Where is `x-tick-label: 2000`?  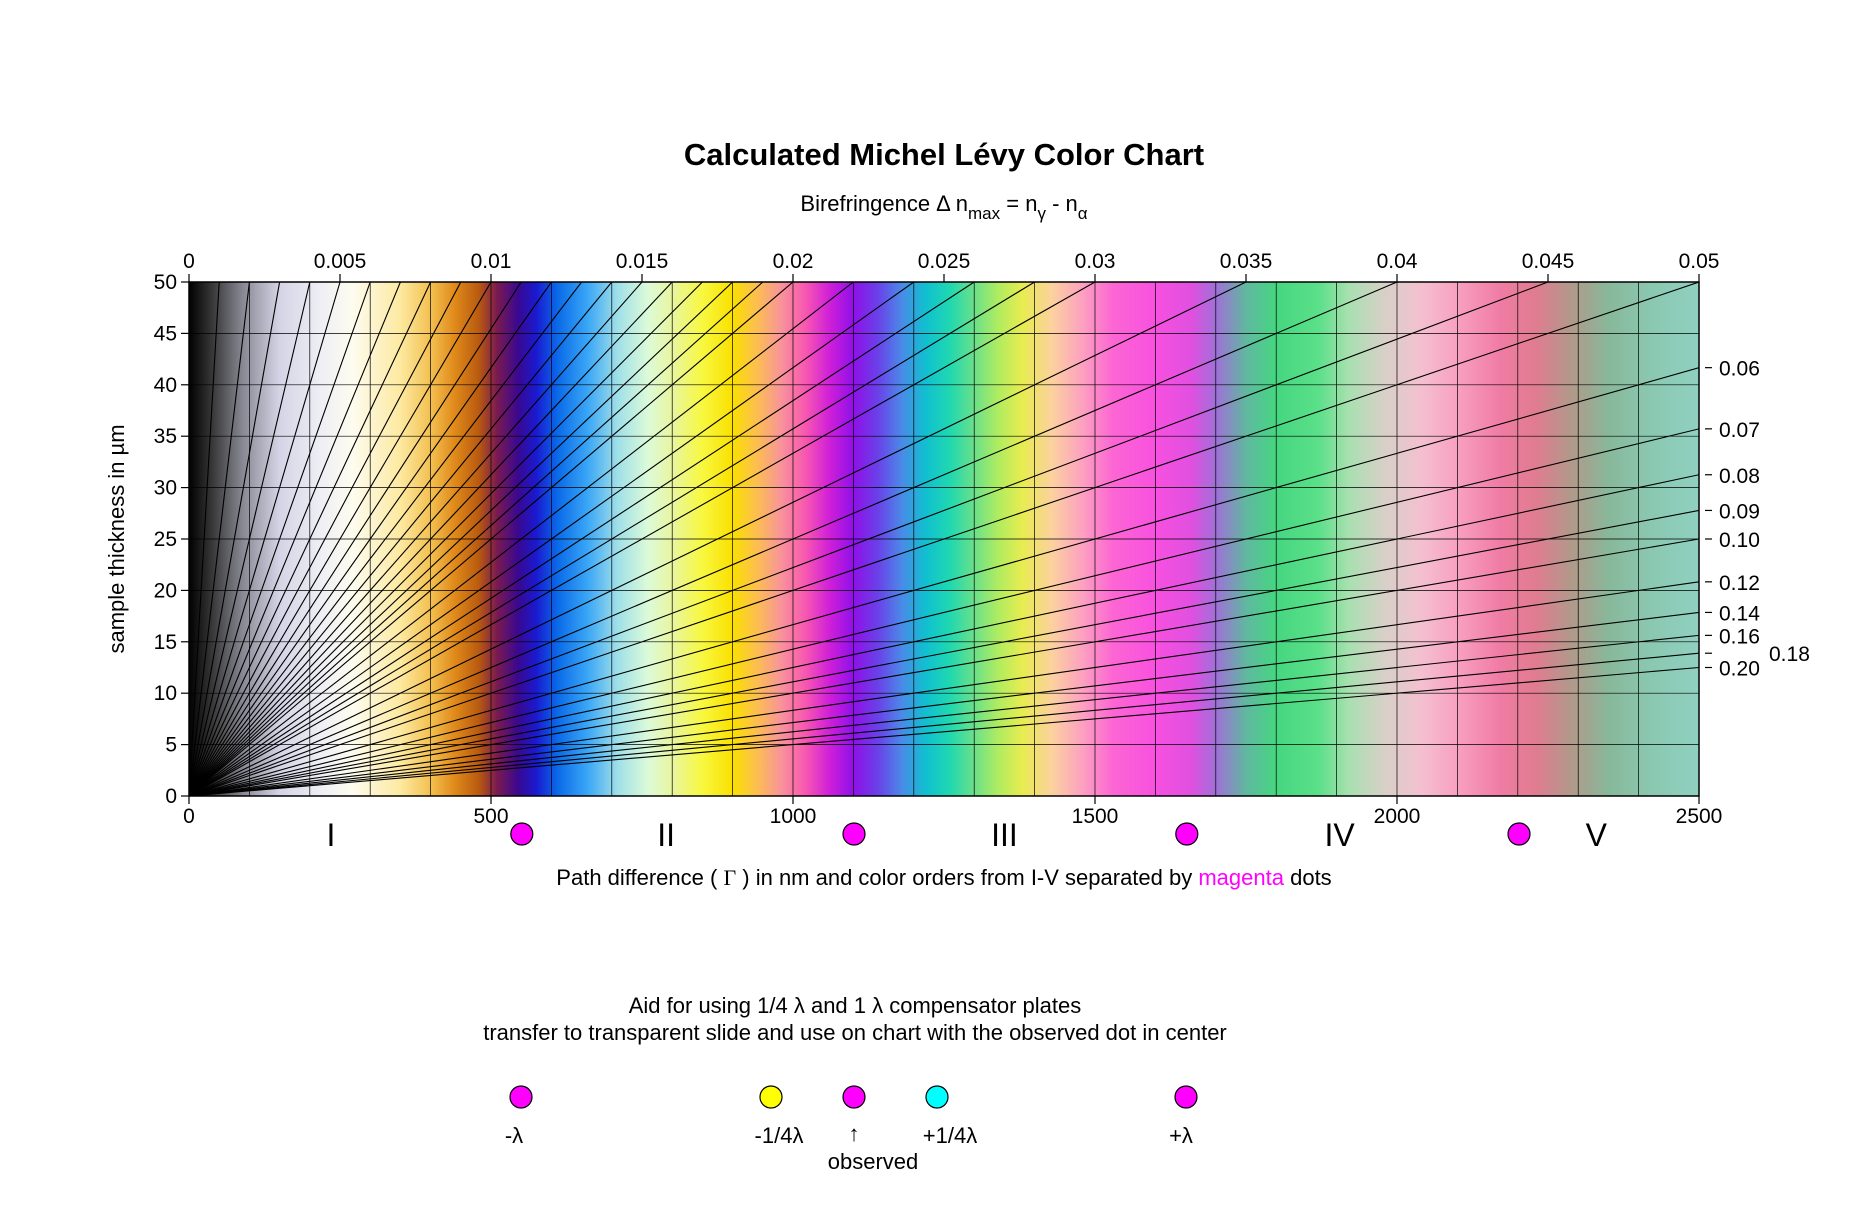
x-tick-label: 2000 is located at coordinates (1397, 816).